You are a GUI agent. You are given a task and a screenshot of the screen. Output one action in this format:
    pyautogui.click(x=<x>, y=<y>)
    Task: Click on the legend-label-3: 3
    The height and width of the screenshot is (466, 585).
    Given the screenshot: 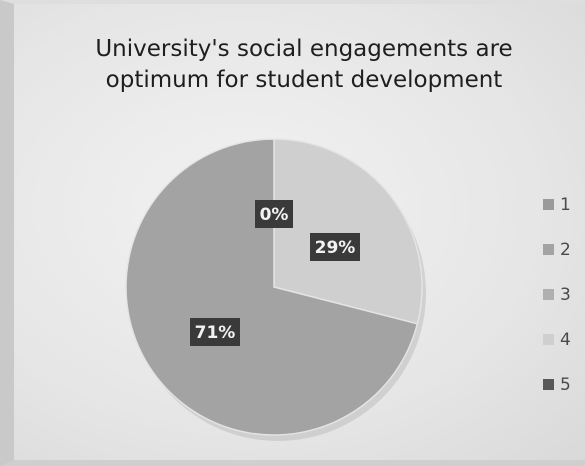 What is the action you would take?
    pyautogui.click(x=565, y=294)
    